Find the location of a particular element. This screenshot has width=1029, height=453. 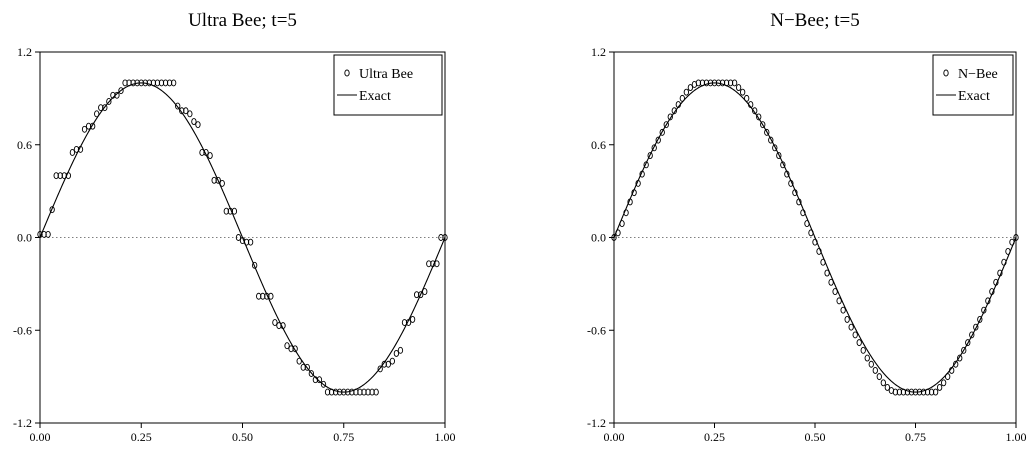

chart1-legend-label-exact: Exact is located at coordinates (375, 96).